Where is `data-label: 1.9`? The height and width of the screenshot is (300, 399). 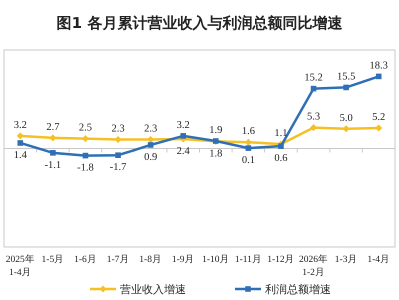
data-label: 1.9 is located at coordinates (215, 130).